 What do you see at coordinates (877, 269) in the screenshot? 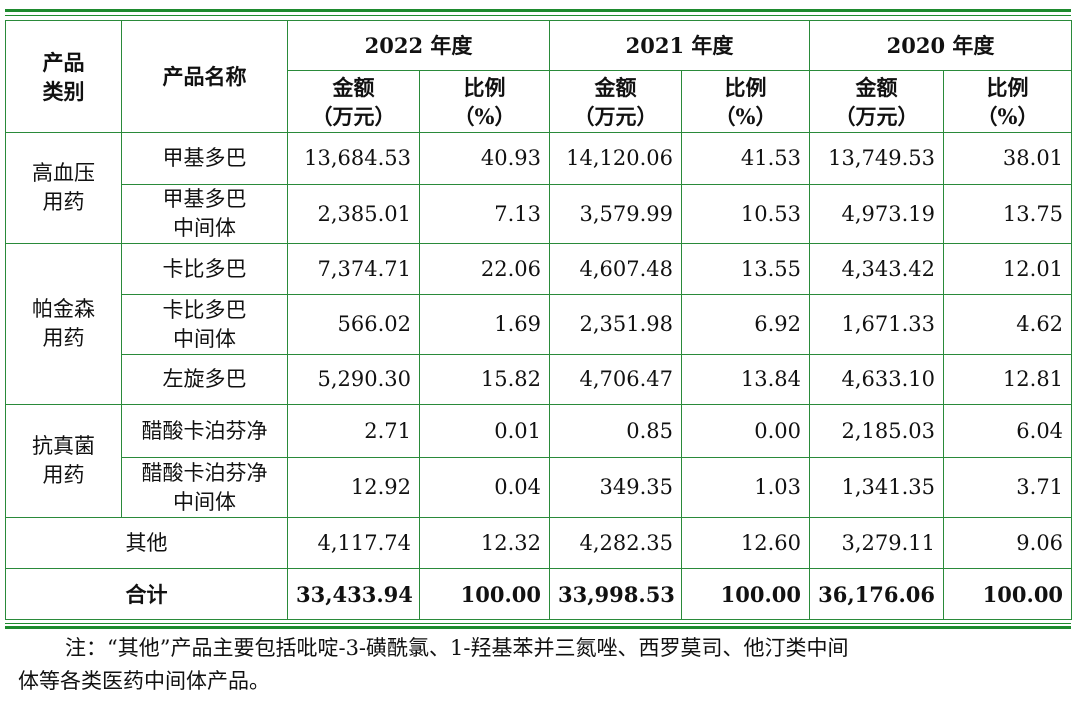
I see `value-cell: 4,343.42` at bounding box center [877, 269].